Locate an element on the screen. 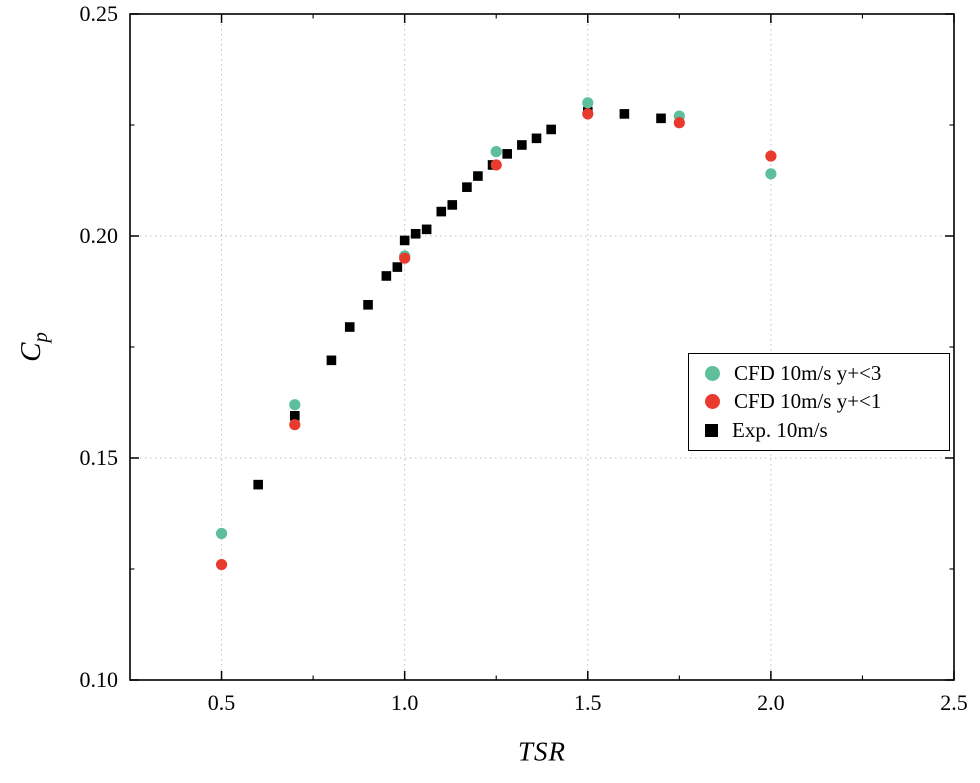  svg-text: 0.10 is located at coordinates (99, 679).